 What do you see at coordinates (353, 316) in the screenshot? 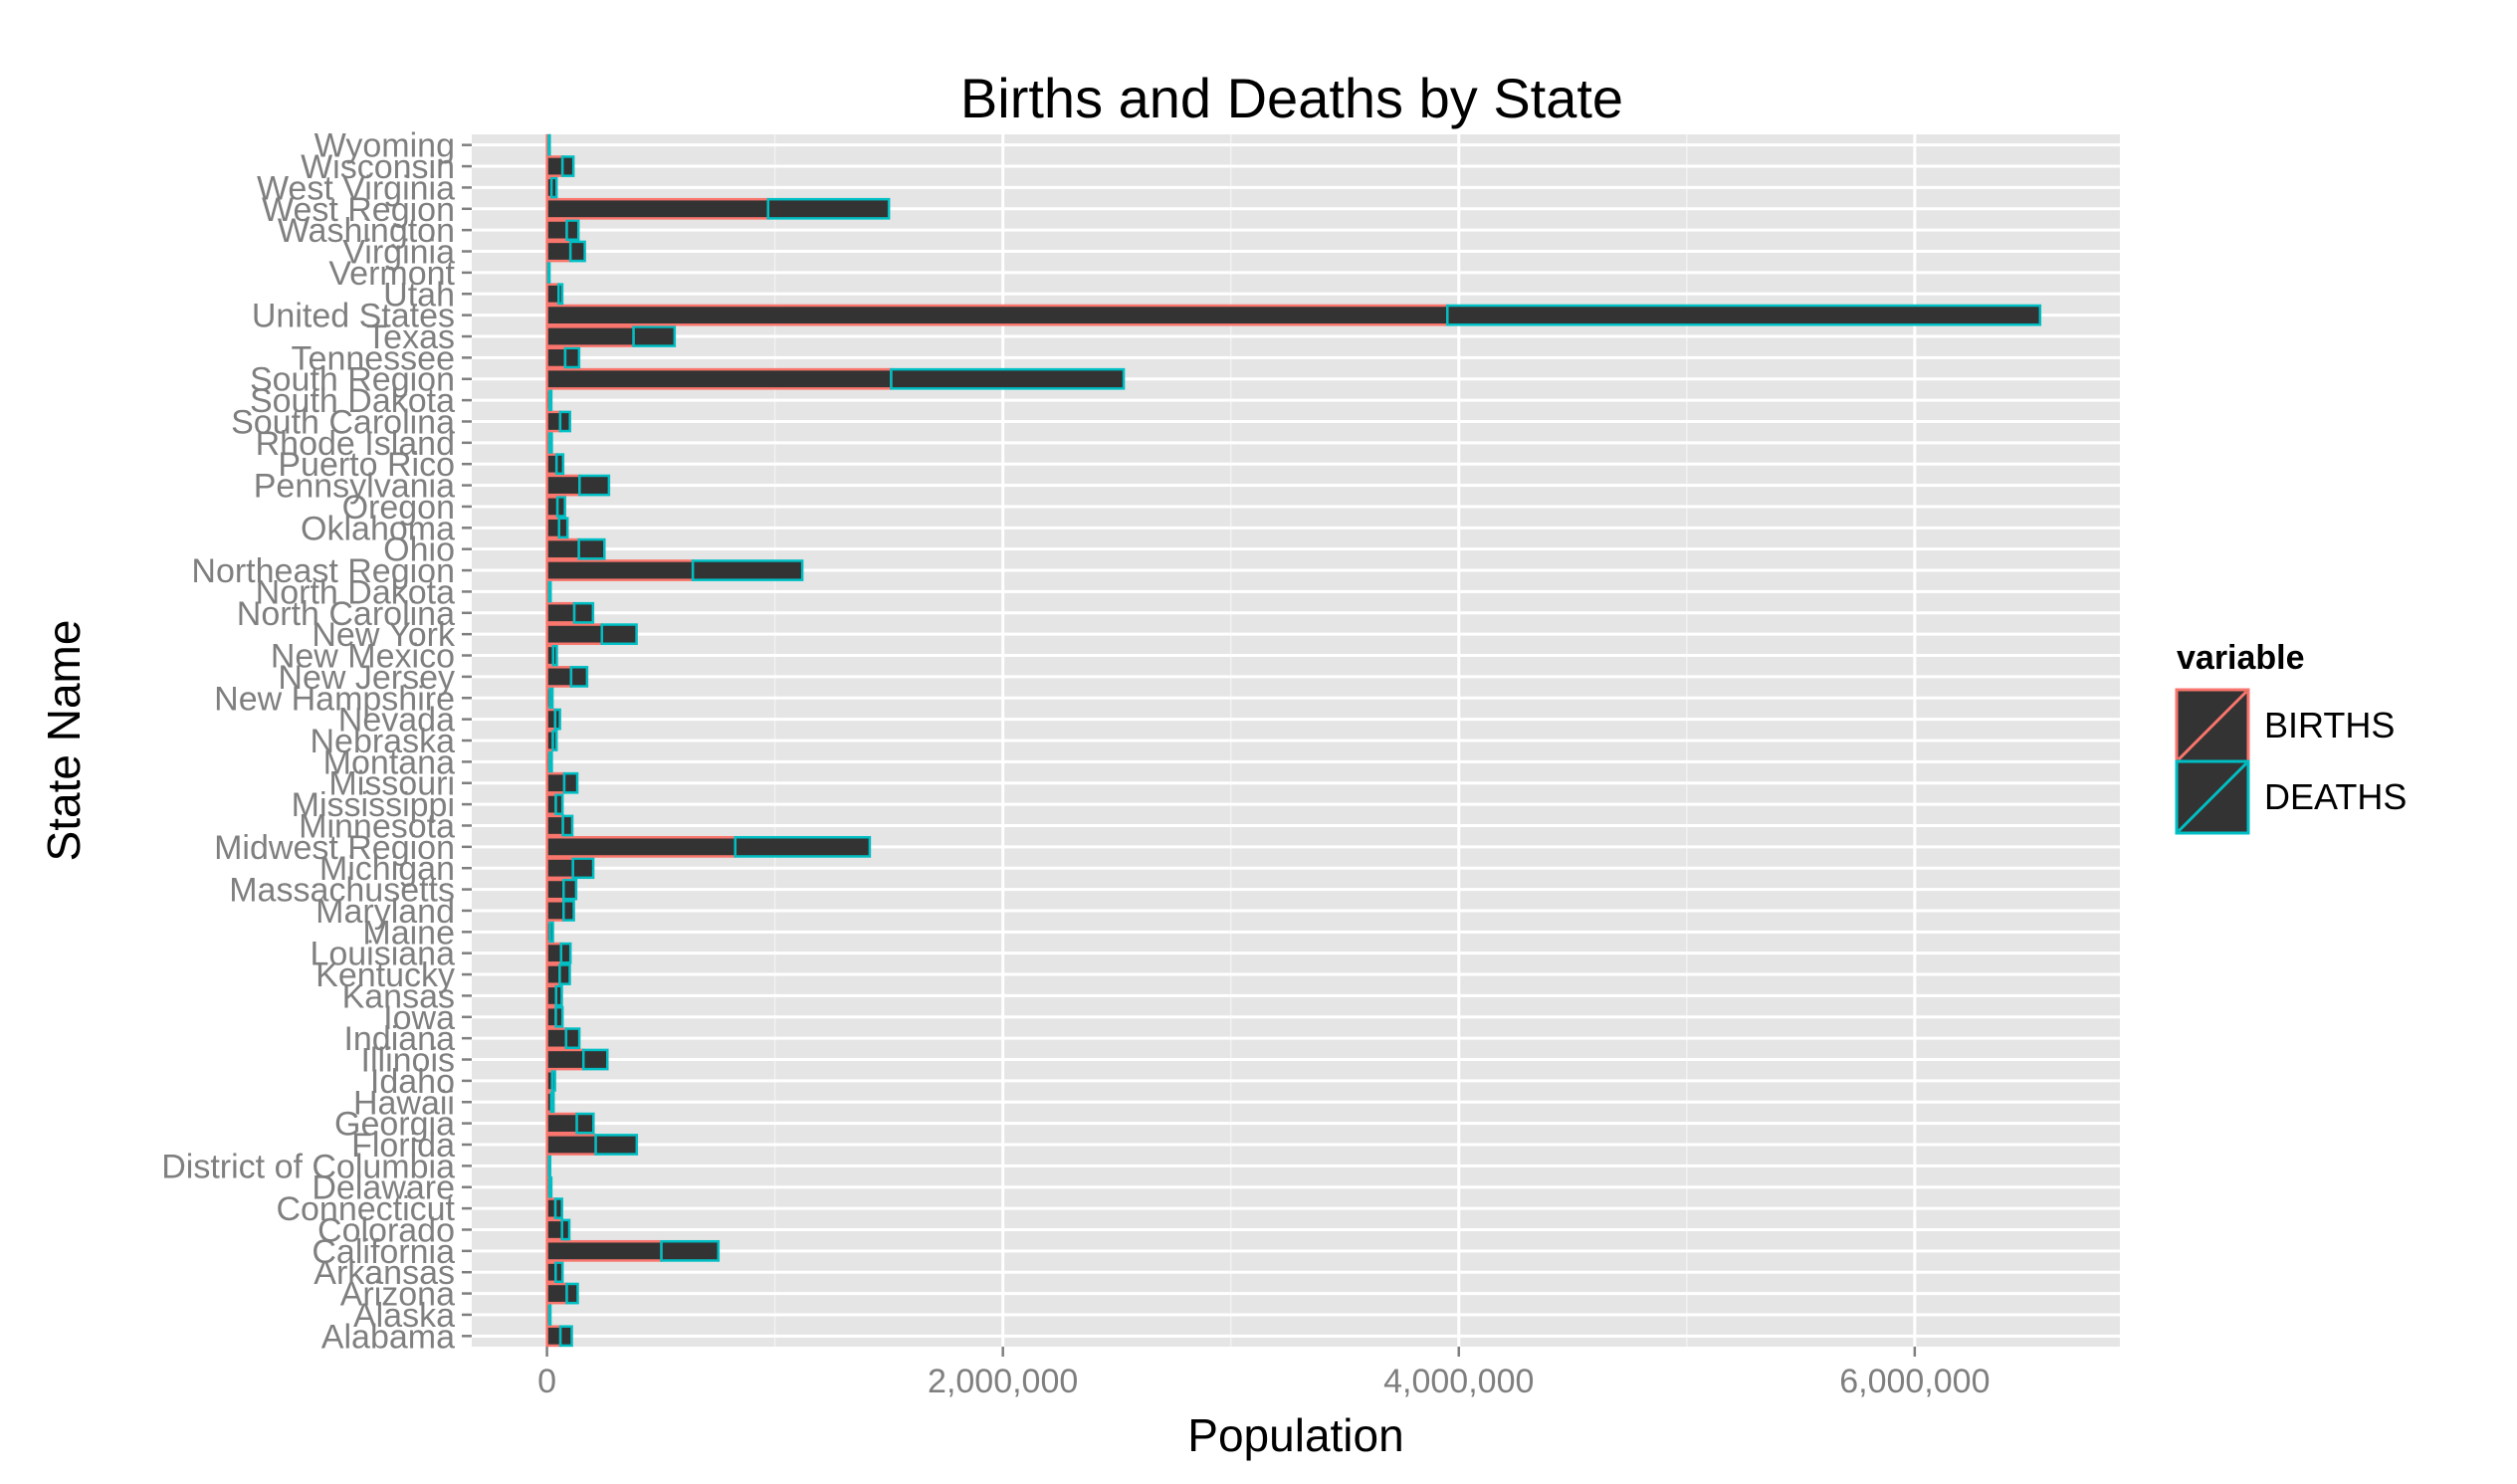
I see `y-tick-label-united-states: United States` at bounding box center [353, 316].